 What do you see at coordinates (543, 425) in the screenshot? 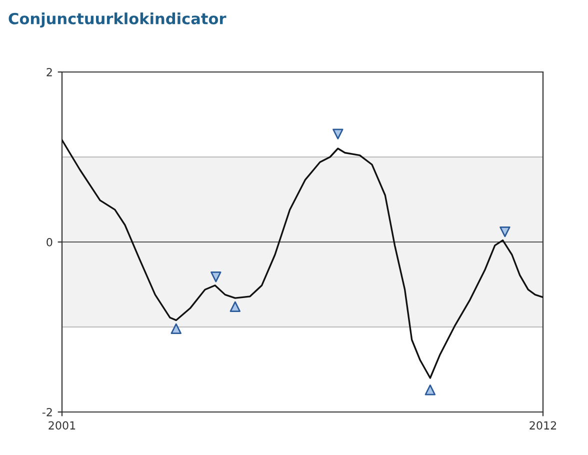
I see `x-tick-label: 2012` at bounding box center [543, 425].